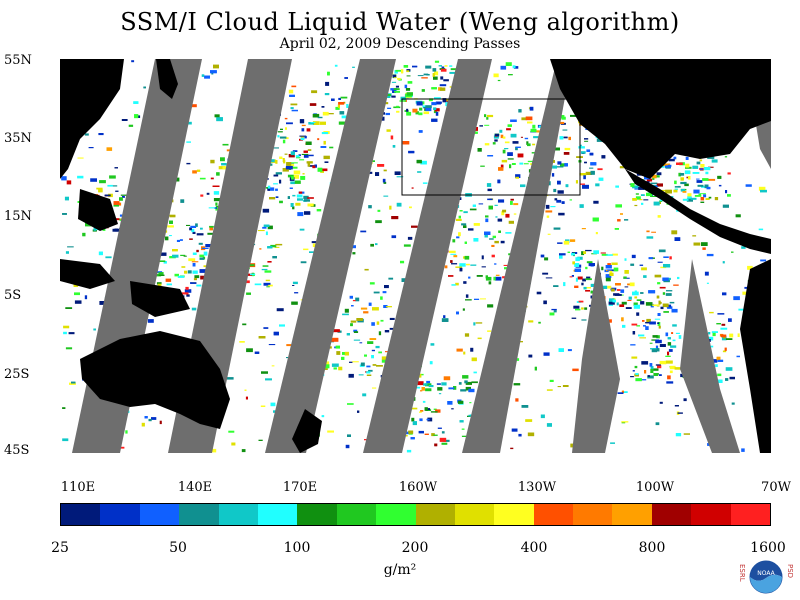 The image size is (800, 600). I want to click on lon-label-70w: 70W, so click(776, 487).